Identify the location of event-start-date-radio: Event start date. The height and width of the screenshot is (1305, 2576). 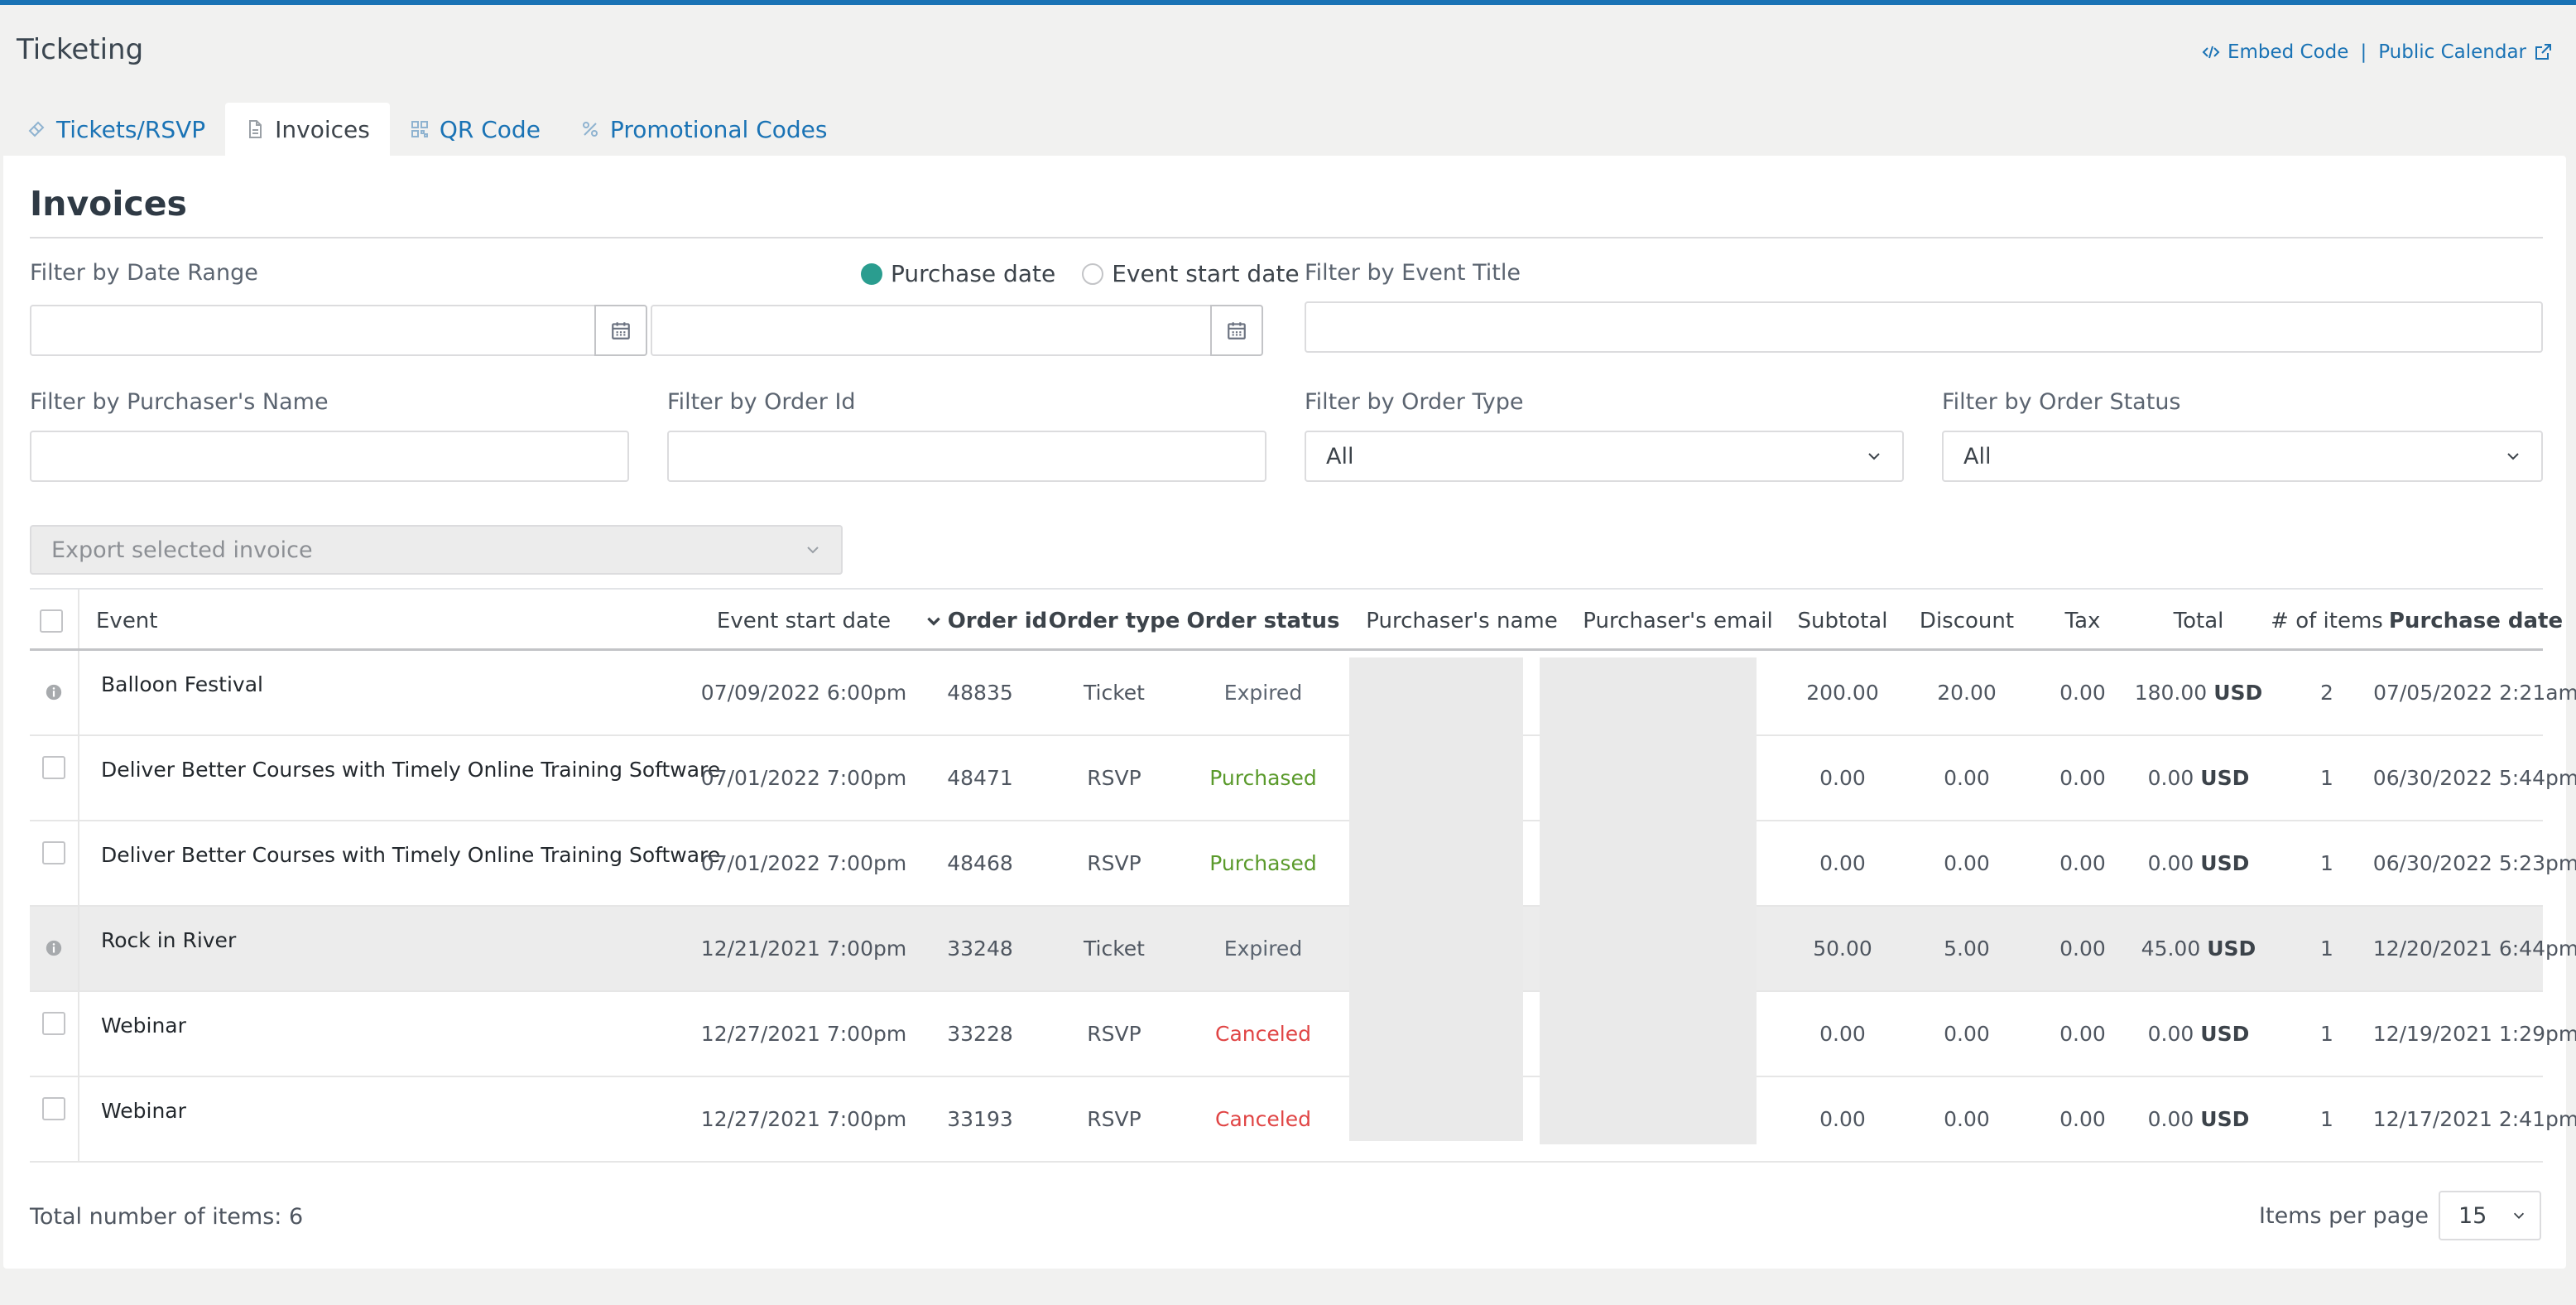
(1191, 273).